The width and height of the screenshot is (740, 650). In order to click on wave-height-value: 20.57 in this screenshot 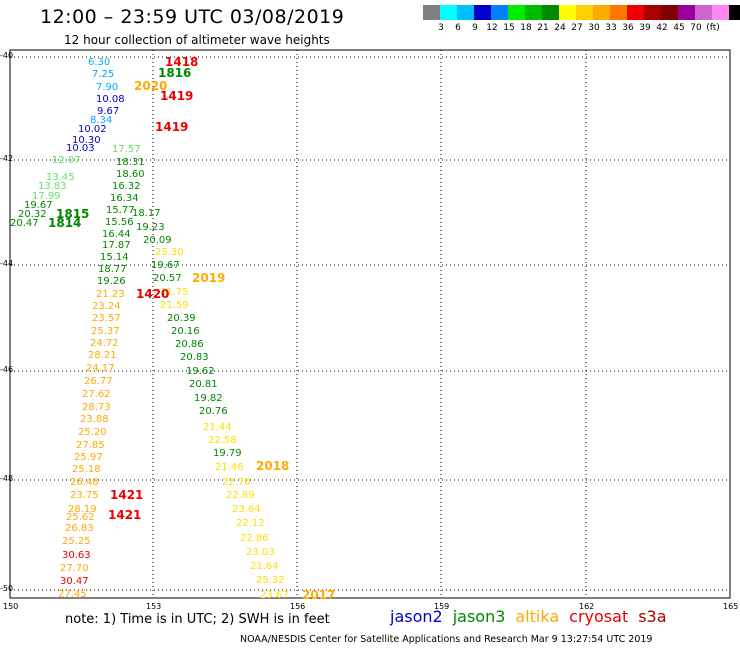, I will do `click(167, 278)`.